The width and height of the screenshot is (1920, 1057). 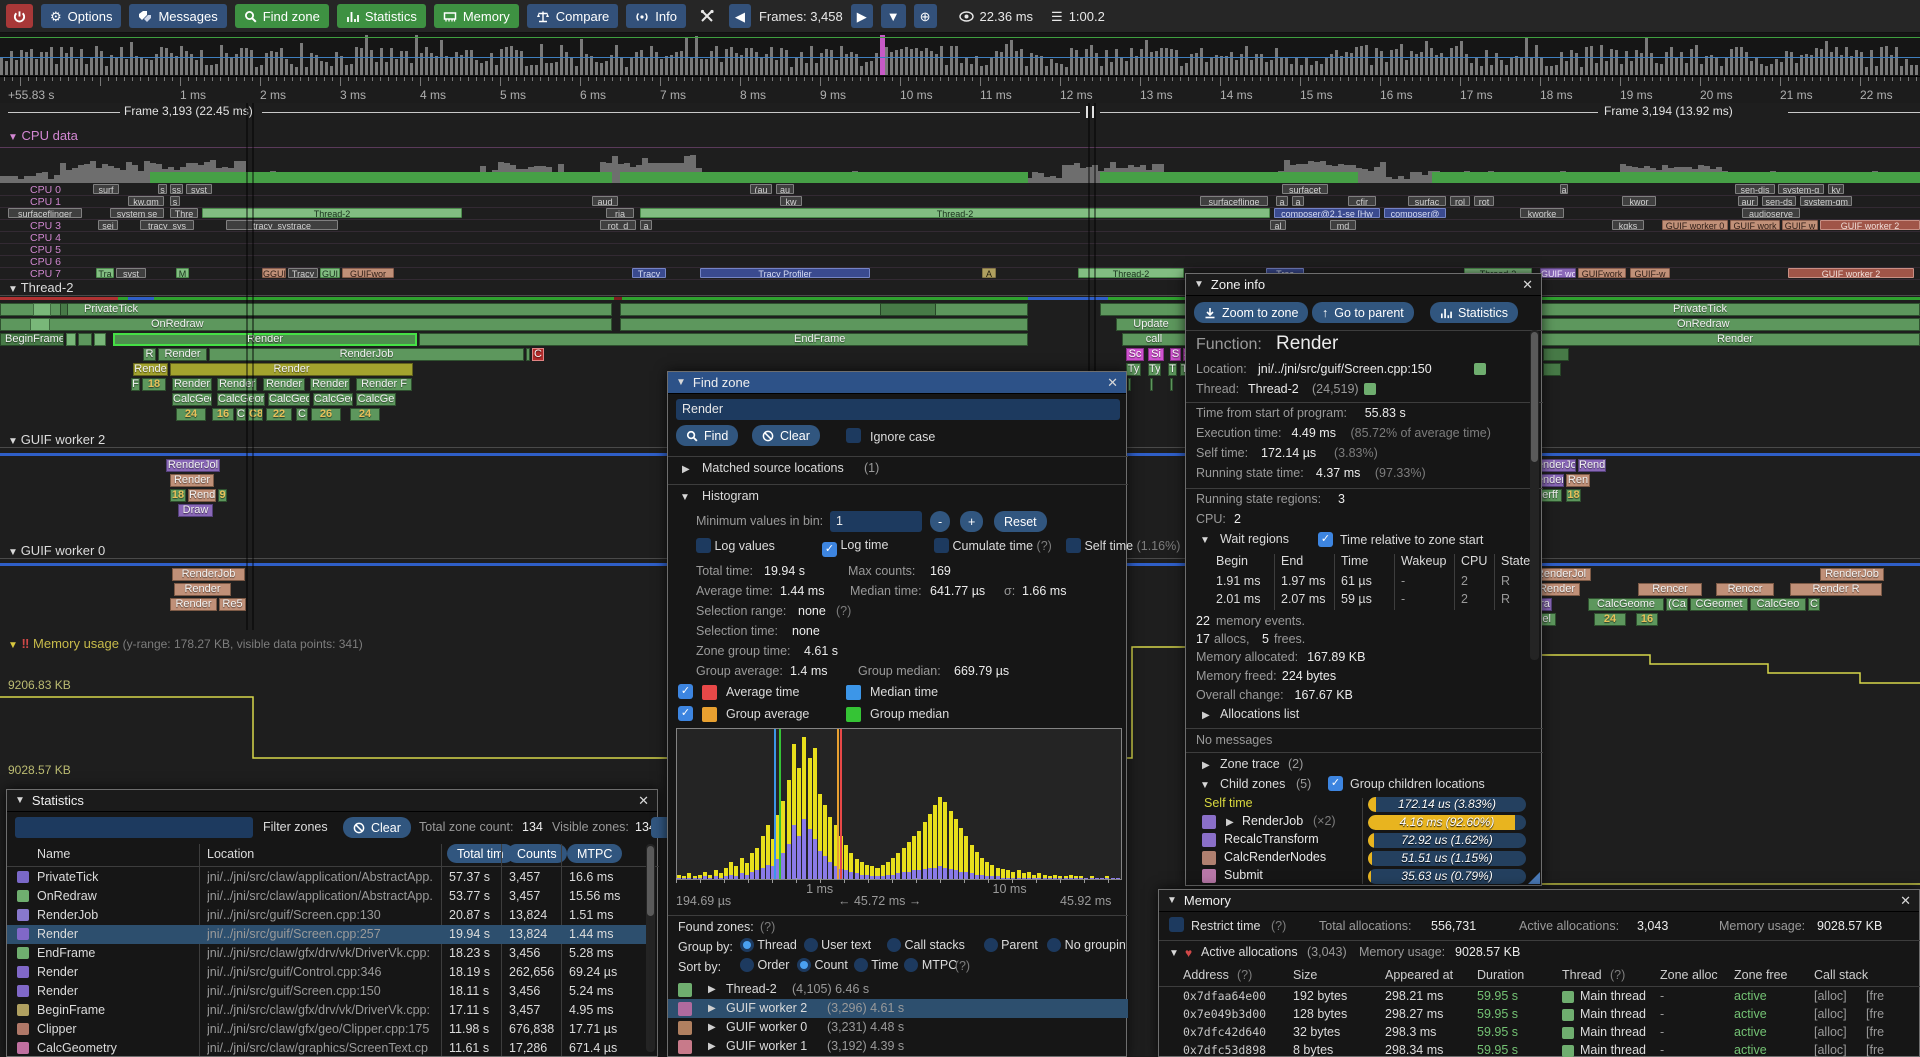 I want to click on zone-sc: Sc, so click(x=1135, y=354).